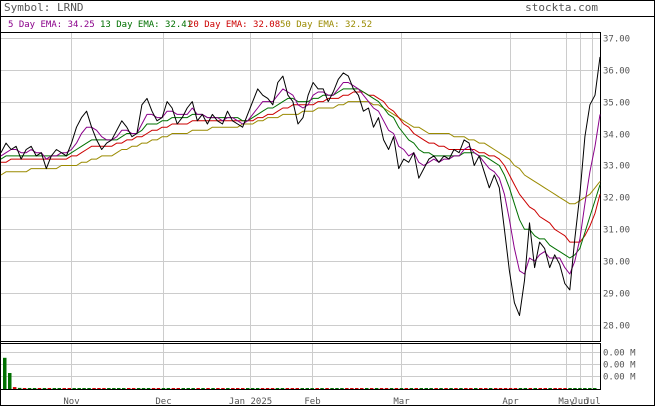 The width and height of the screenshot is (655, 406). What do you see at coordinates (616, 167) in the screenshot?
I see `y-tick-label: 33.00` at bounding box center [616, 167].